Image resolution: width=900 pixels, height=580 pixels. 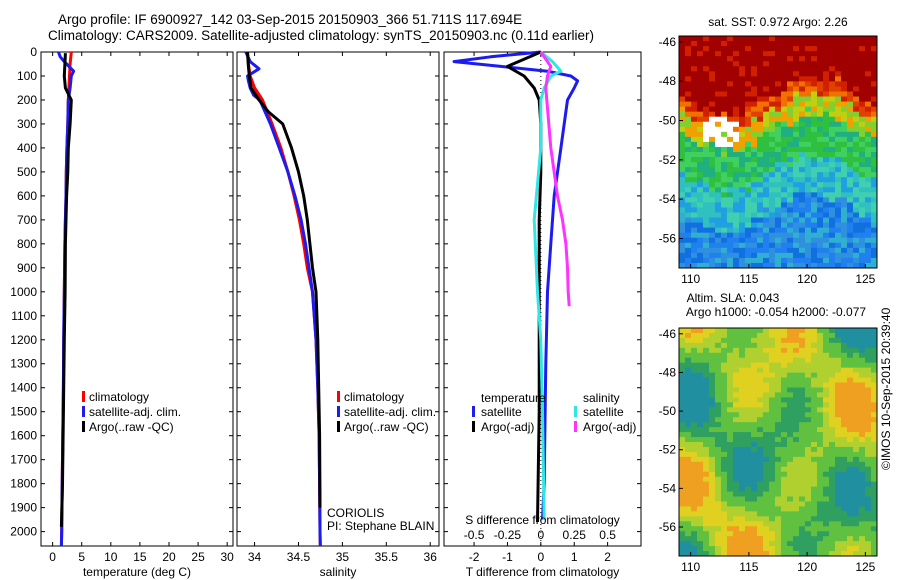 I want to click on x-tick-label: 20, so click(x=169, y=557).